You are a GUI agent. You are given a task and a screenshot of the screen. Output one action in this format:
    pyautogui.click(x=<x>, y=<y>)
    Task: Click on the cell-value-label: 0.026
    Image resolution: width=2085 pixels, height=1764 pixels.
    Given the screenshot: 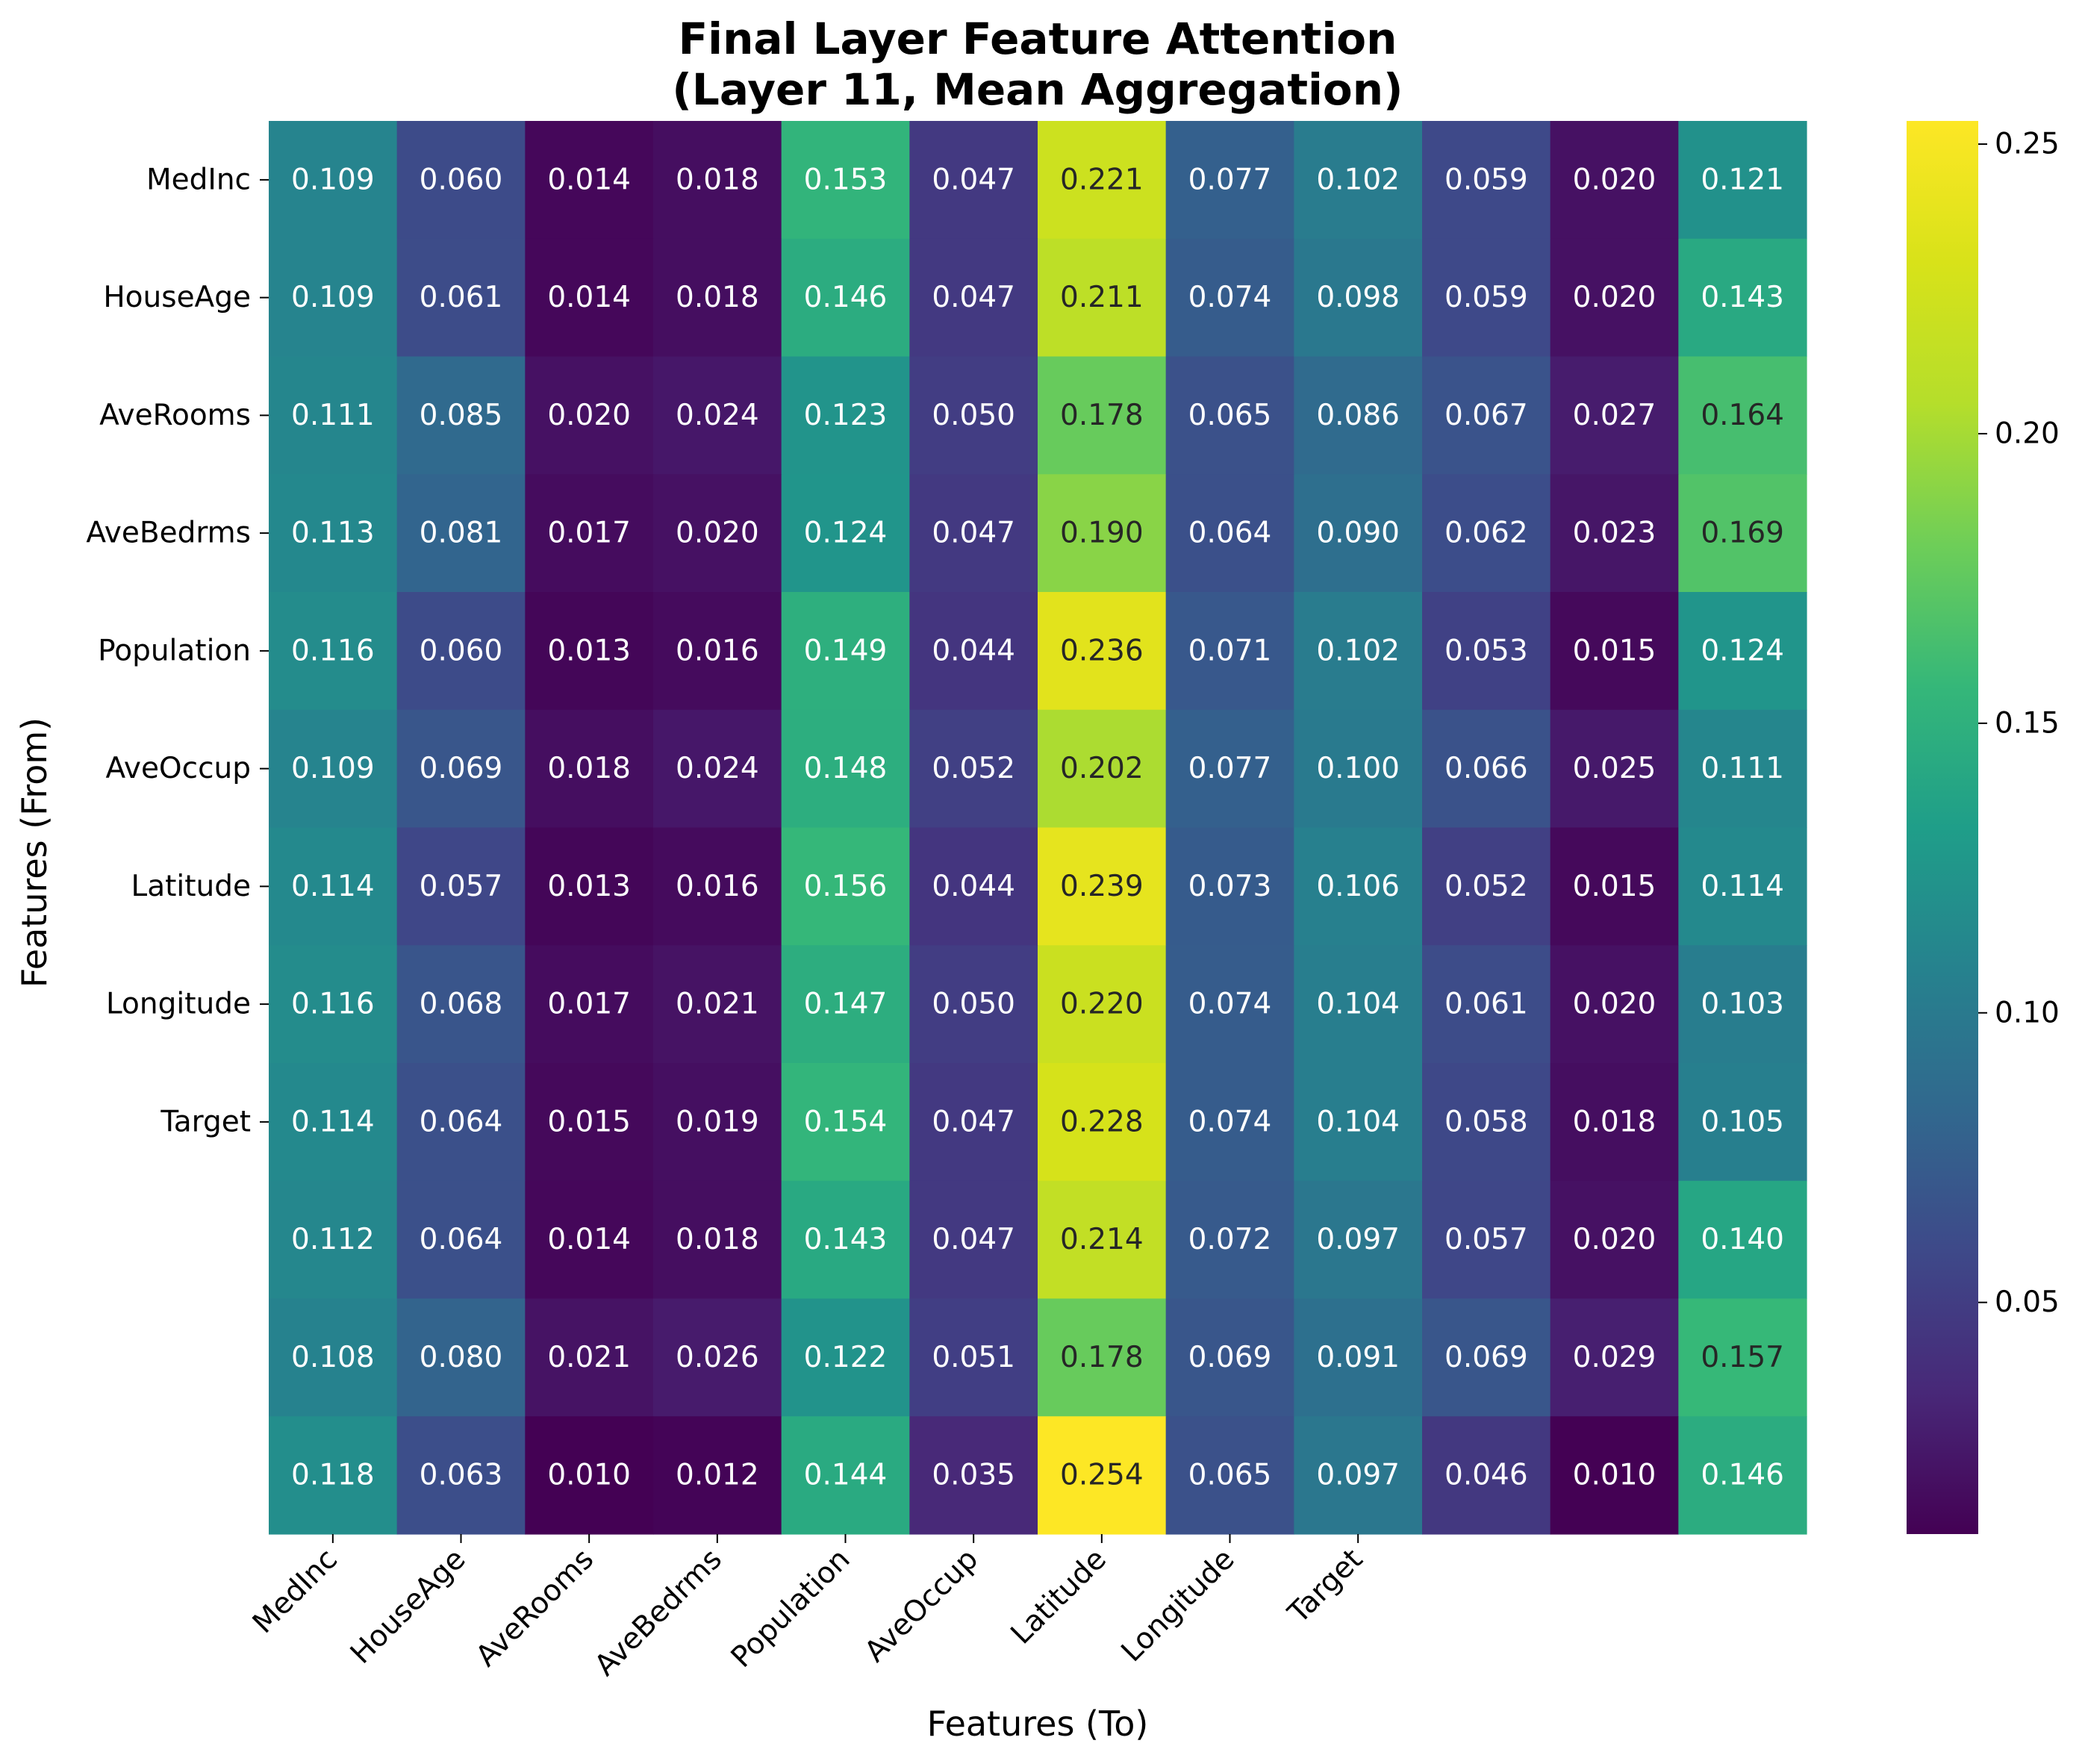 What is the action you would take?
    pyautogui.click(x=718, y=1358)
    